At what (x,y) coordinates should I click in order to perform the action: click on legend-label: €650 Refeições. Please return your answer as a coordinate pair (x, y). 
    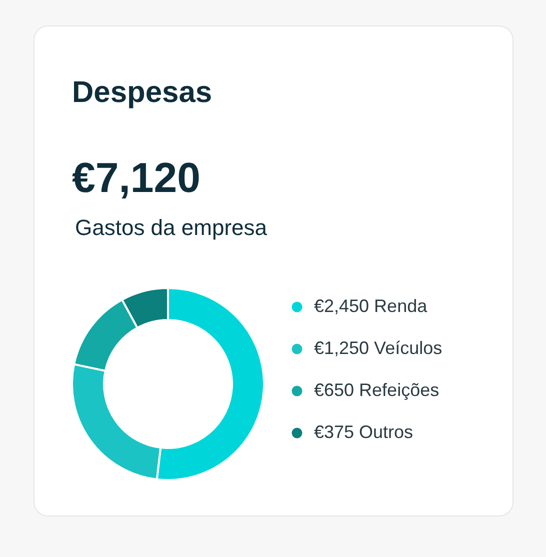
    Looking at the image, I should click on (377, 390).